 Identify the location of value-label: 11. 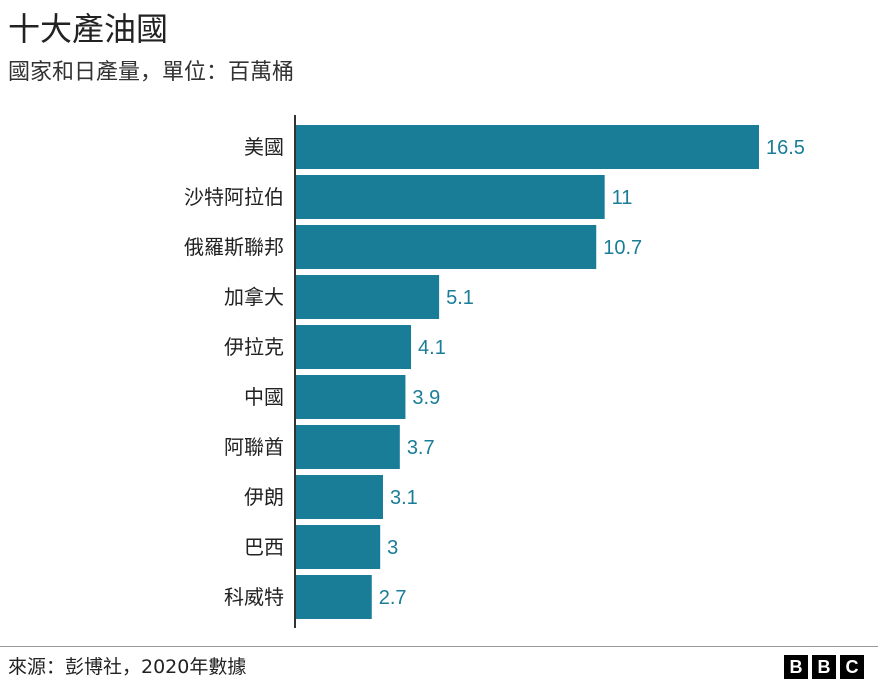
(622, 198).